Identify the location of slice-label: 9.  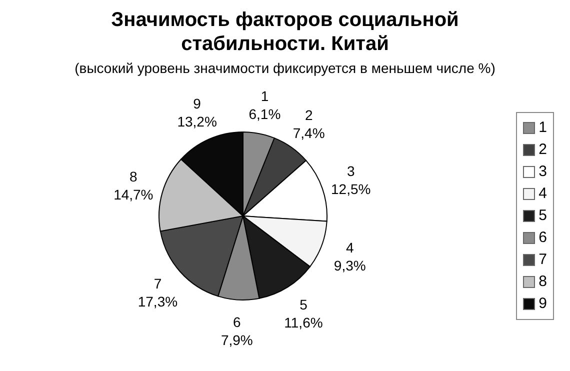
(197, 104).